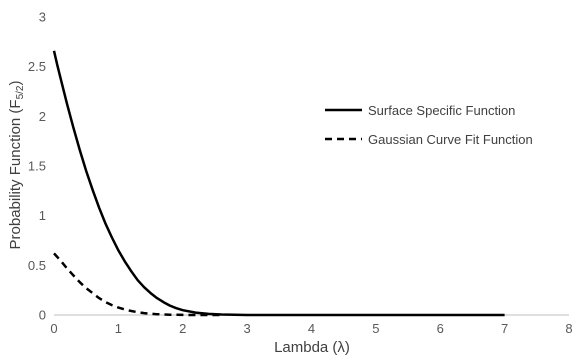  What do you see at coordinates (42, 17) in the screenshot?
I see `y-tick-label: 3` at bounding box center [42, 17].